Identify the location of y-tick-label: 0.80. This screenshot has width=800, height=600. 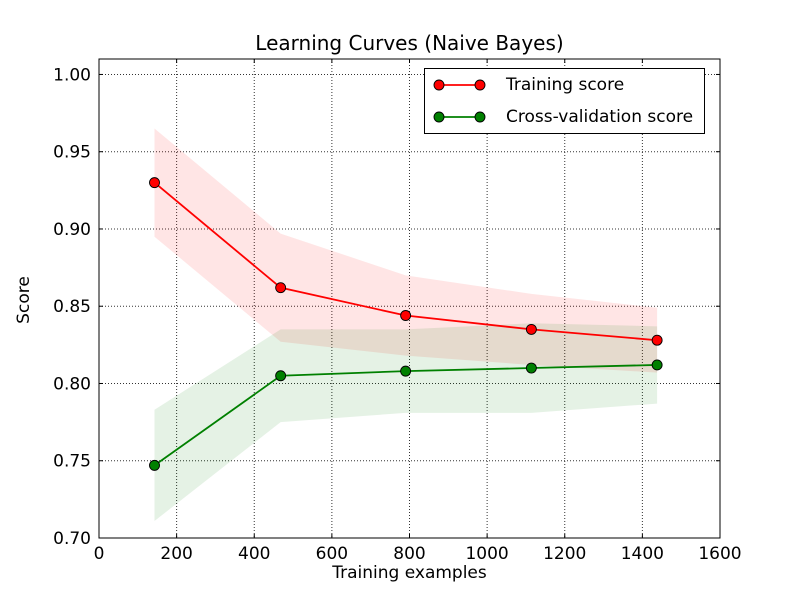
(72, 384).